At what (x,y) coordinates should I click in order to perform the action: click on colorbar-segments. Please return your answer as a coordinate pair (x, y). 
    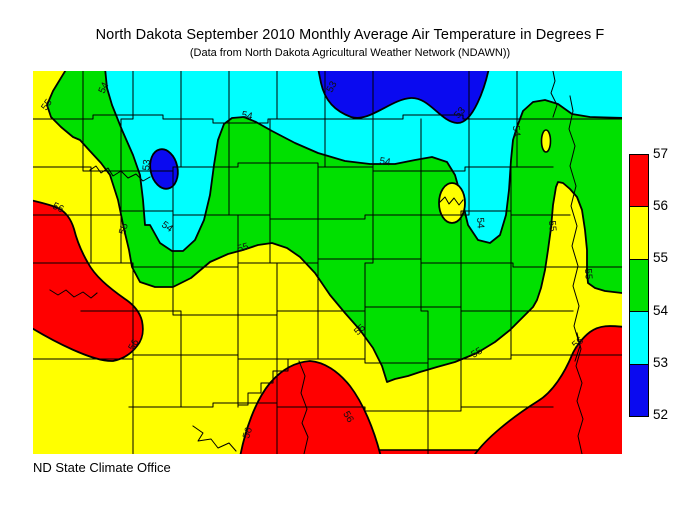
    Looking at the image, I should click on (639, 286).